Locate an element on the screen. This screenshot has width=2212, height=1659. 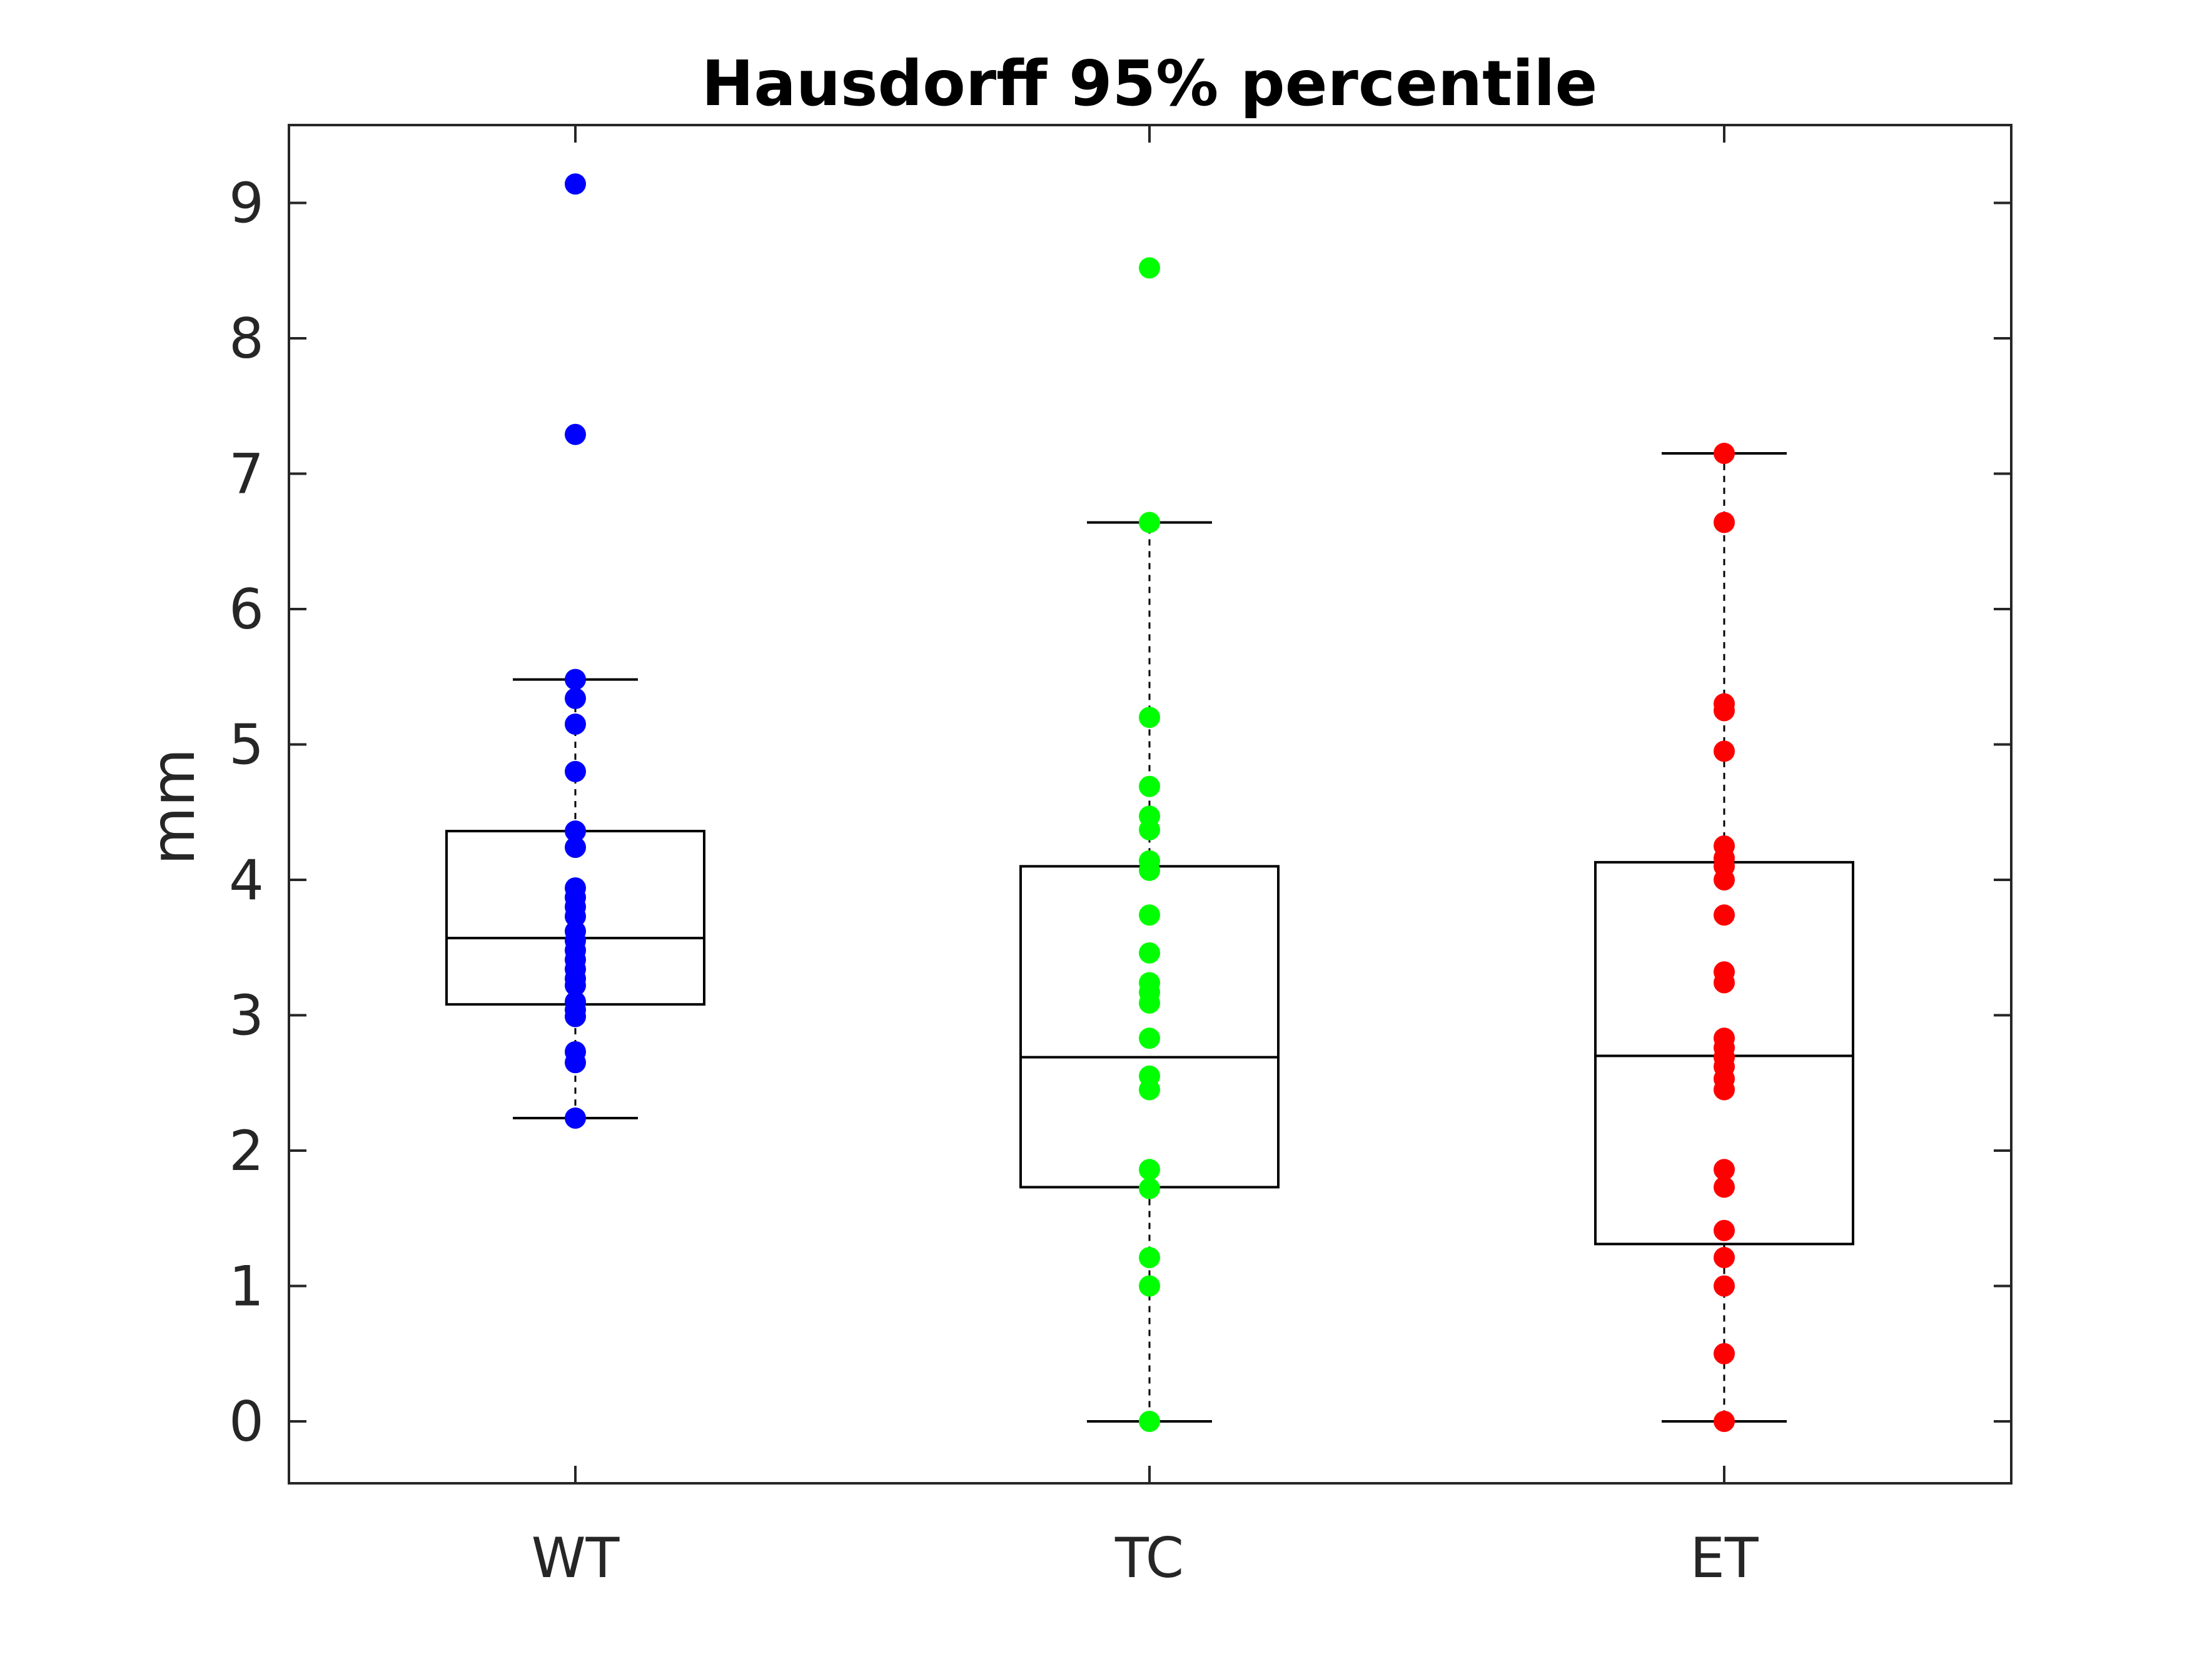
y-tick-label: 3 is located at coordinates (247, 1016).